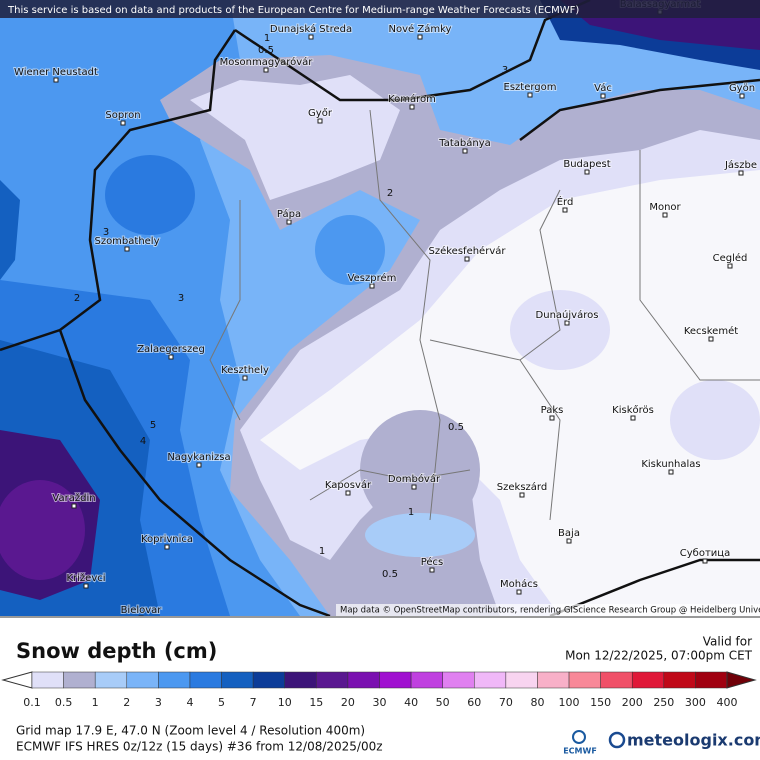 The image size is (760, 760). I want to click on city-label: Суботица, so click(705, 553).